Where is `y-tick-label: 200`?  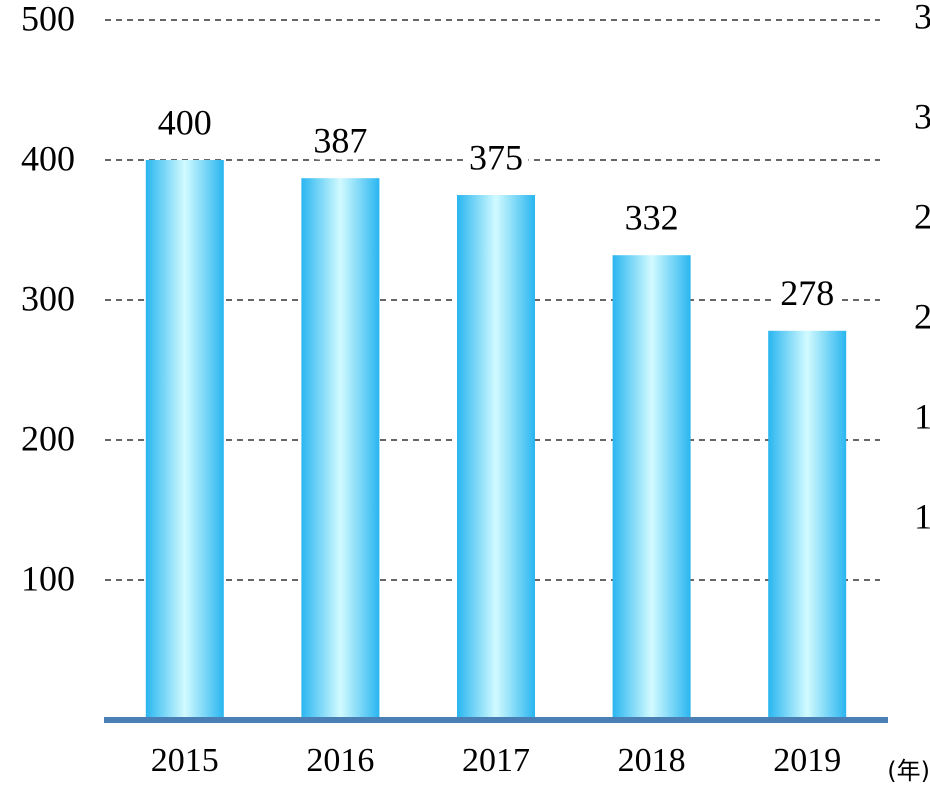
y-tick-label: 200 is located at coordinates (48, 438).